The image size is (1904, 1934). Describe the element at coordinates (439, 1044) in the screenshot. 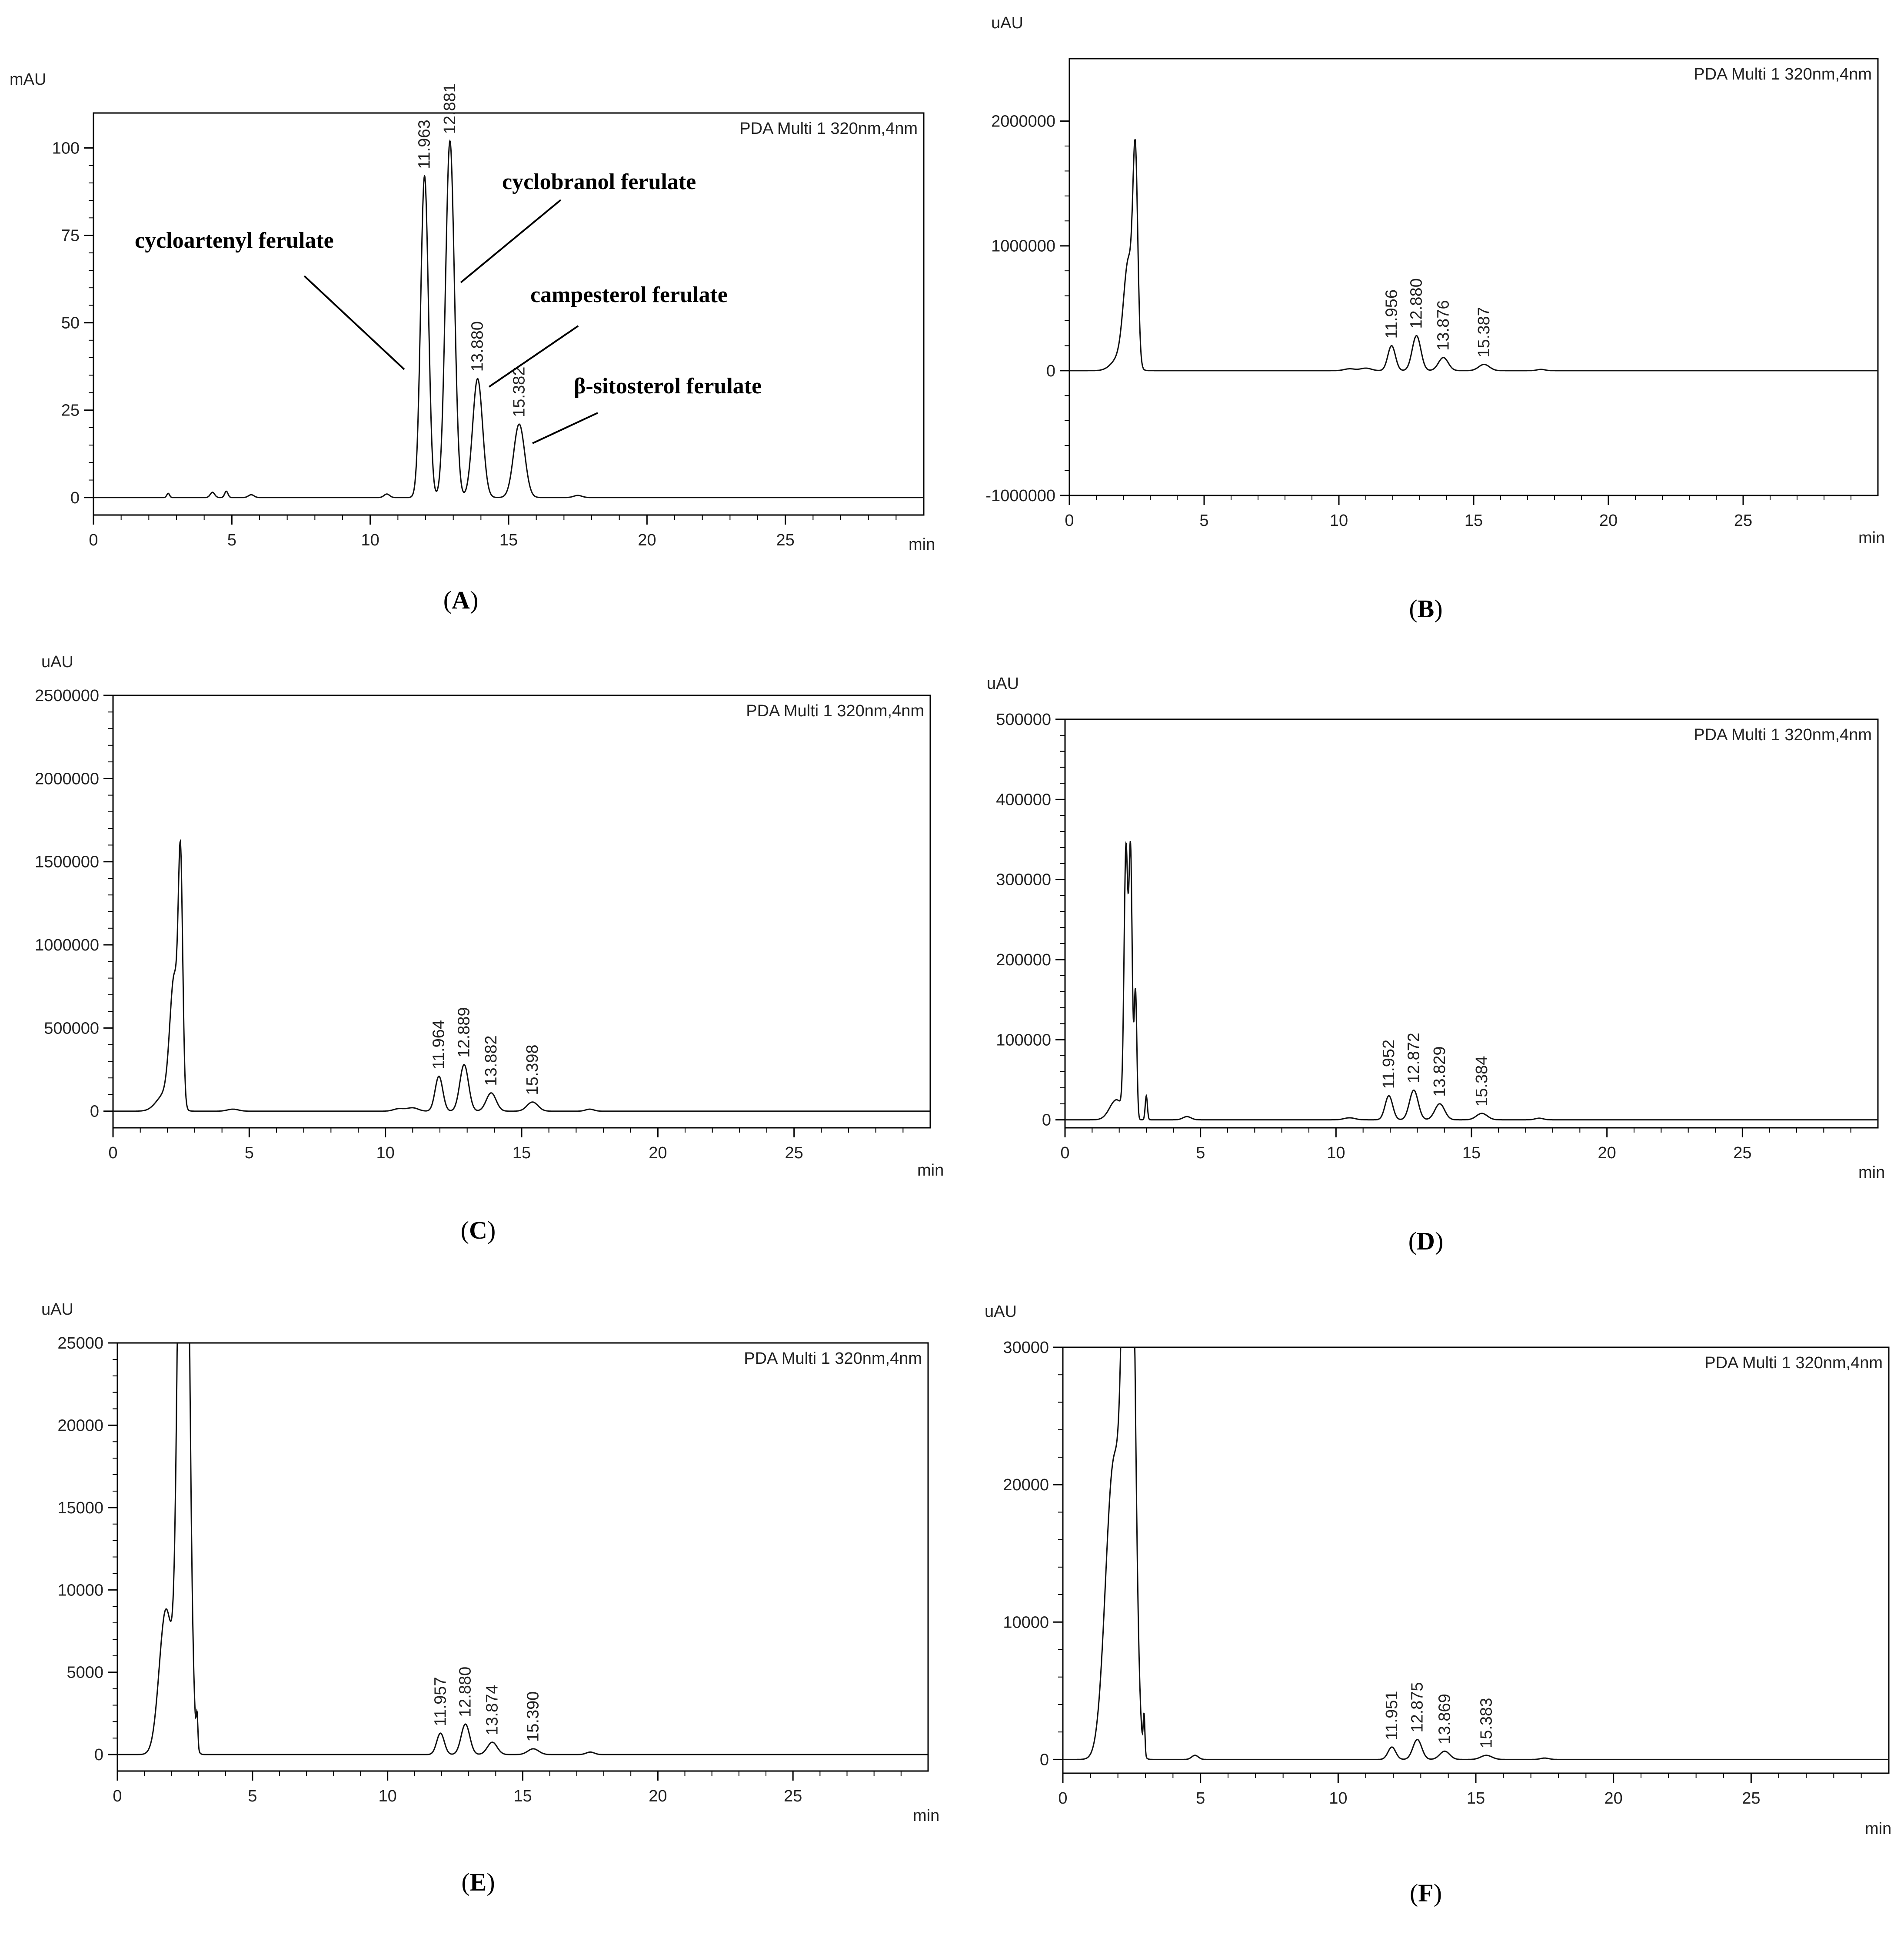

I see `peak-rt-label: 11.964` at that location.